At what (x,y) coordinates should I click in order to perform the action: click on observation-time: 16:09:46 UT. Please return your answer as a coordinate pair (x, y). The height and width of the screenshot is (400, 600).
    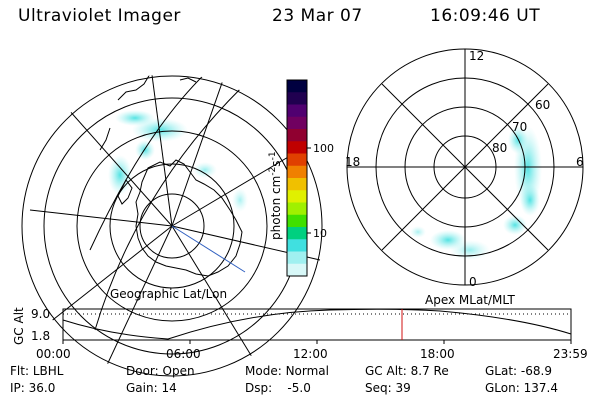
    Looking at the image, I should click on (485, 16).